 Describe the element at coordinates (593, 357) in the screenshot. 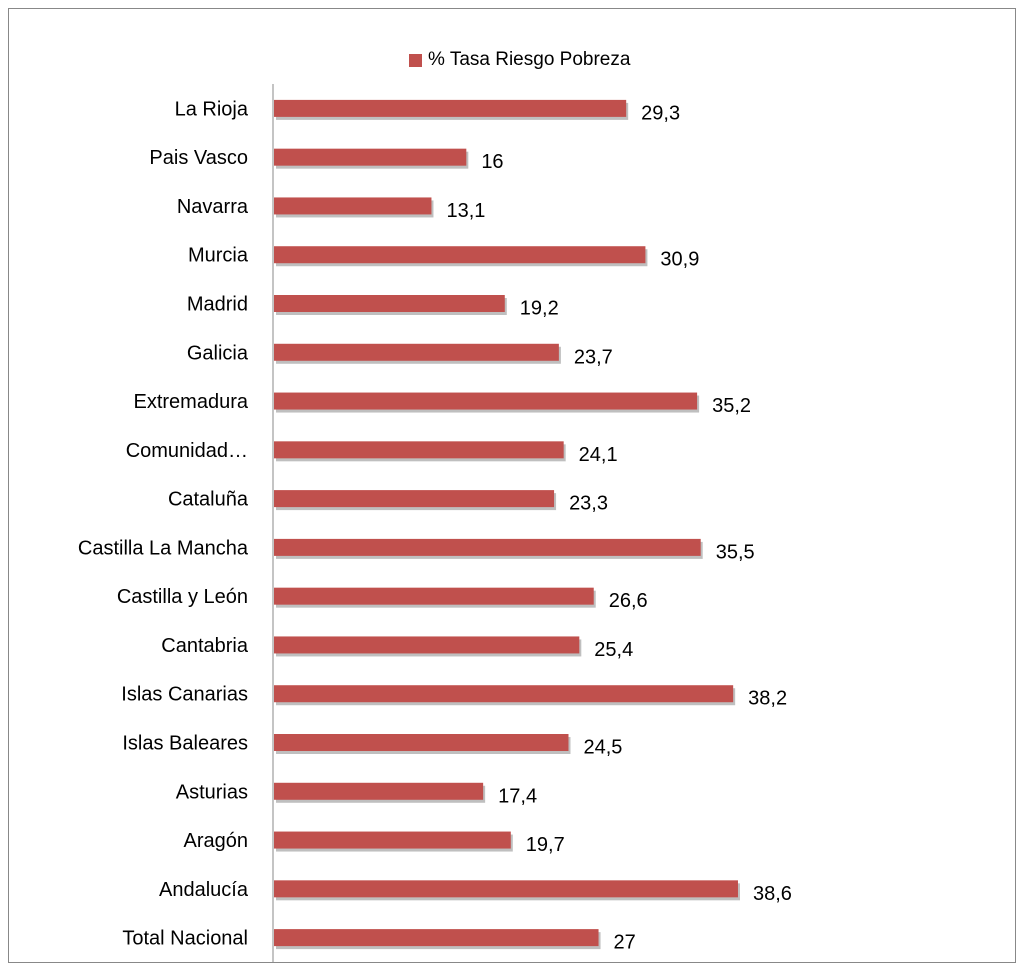

I see `data-label: 23,7` at that location.